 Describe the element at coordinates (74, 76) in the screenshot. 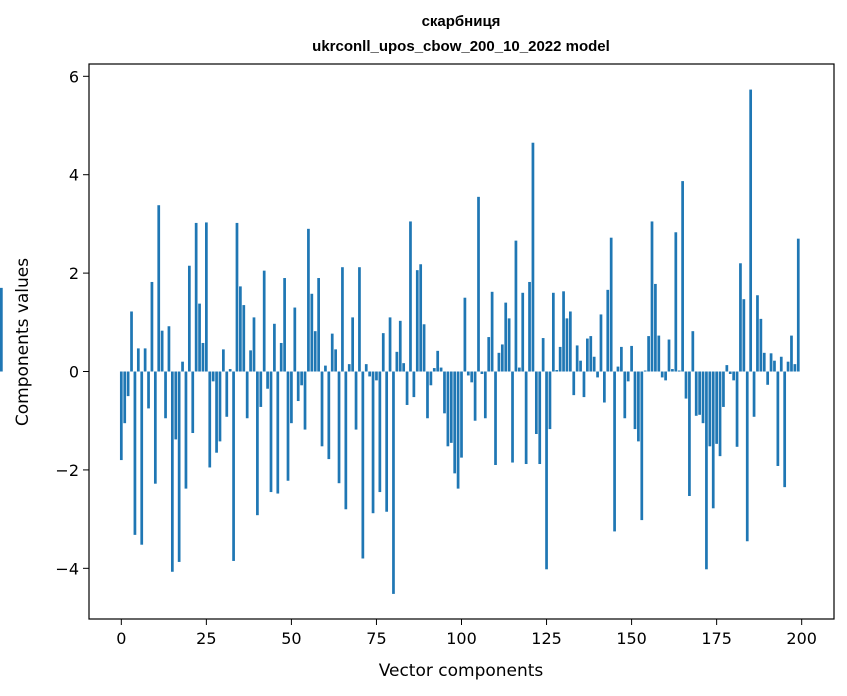

I see `y-tick-label: 6` at that location.